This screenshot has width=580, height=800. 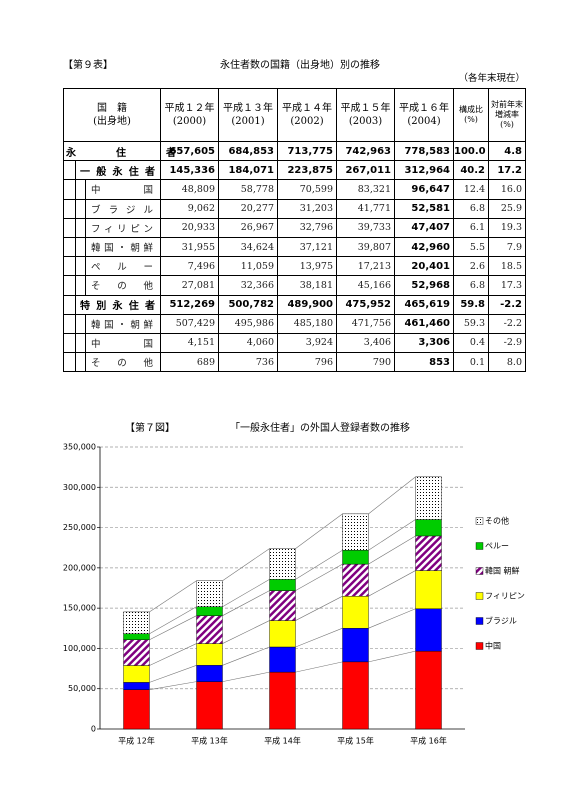 What do you see at coordinates (79, 527) in the screenshot?
I see `y-tick-label: 250,000` at bounding box center [79, 527].